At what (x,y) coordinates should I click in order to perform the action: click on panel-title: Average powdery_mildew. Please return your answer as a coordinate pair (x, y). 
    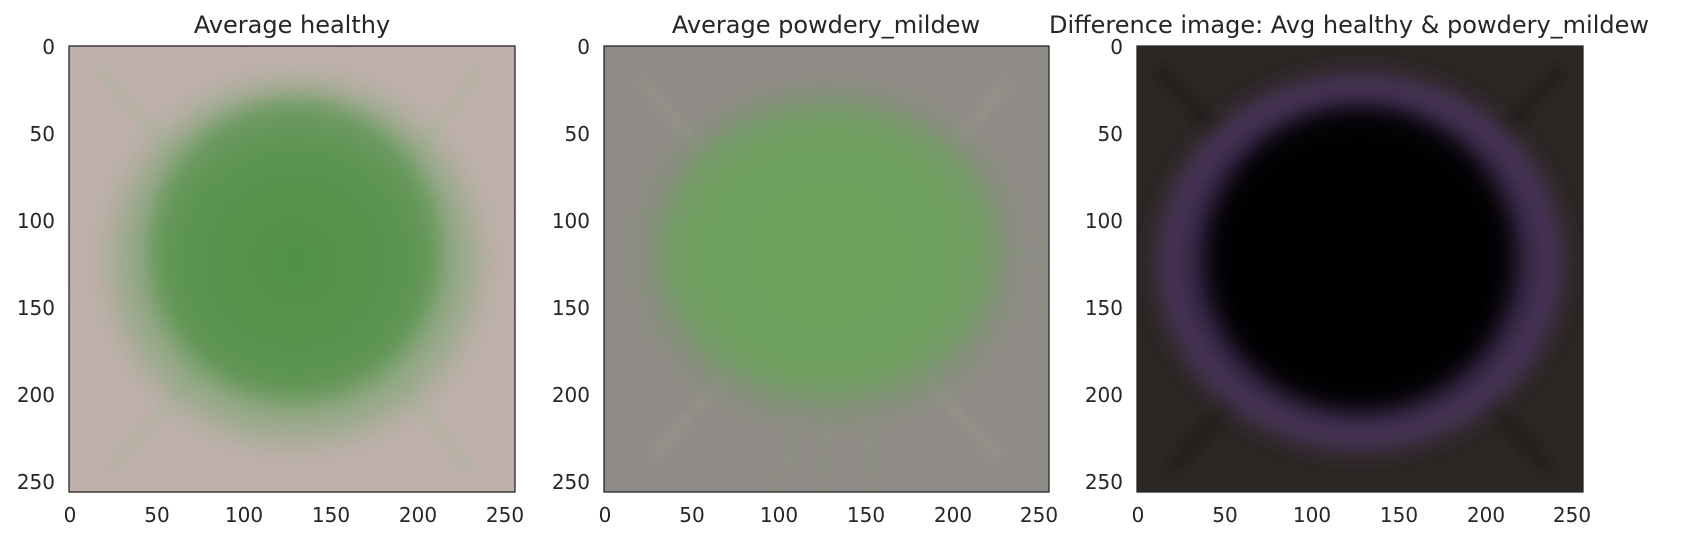
    Looking at the image, I should click on (826, 25).